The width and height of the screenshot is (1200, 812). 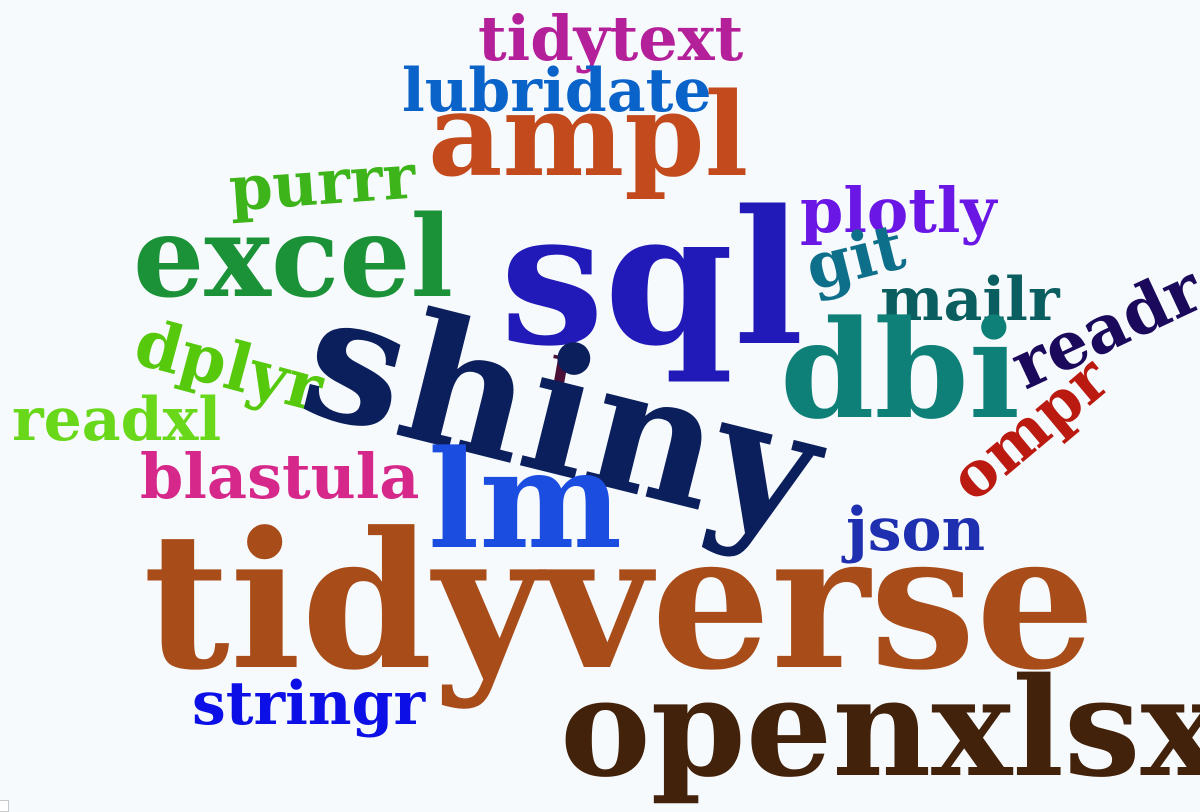 What do you see at coordinates (4, 806) in the screenshot?
I see `resize-handle-marker` at bounding box center [4, 806].